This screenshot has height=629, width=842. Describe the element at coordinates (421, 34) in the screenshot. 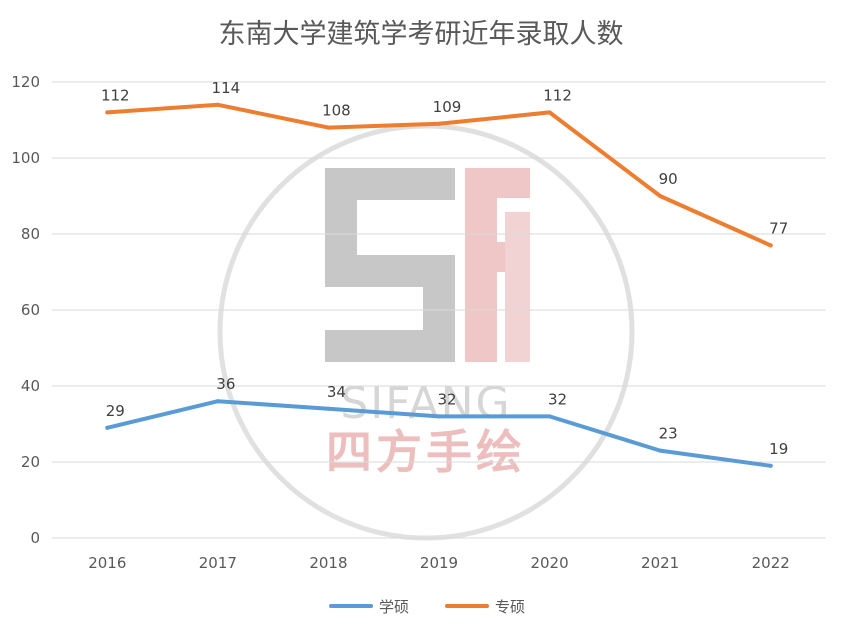

I see `chart-title: 东南大学建筑学考研近年录取人数` at that location.